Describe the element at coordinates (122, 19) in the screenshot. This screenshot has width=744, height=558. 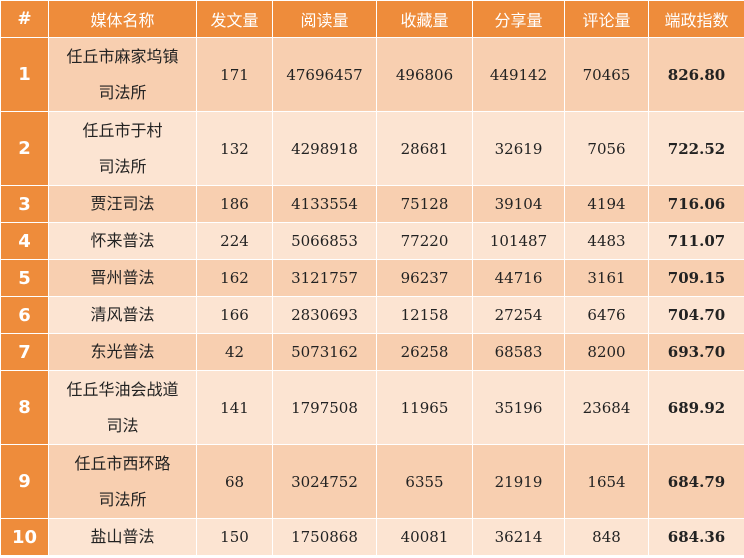
I see `header-media-name: 媒体名称` at that location.